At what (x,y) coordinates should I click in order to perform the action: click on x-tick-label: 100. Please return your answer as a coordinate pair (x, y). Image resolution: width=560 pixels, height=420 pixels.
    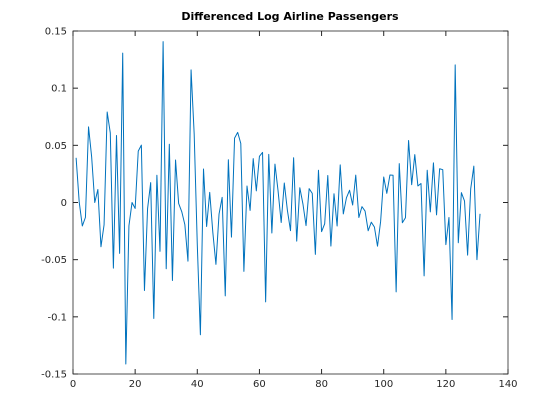
    Looking at the image, I should click on (383, 384).